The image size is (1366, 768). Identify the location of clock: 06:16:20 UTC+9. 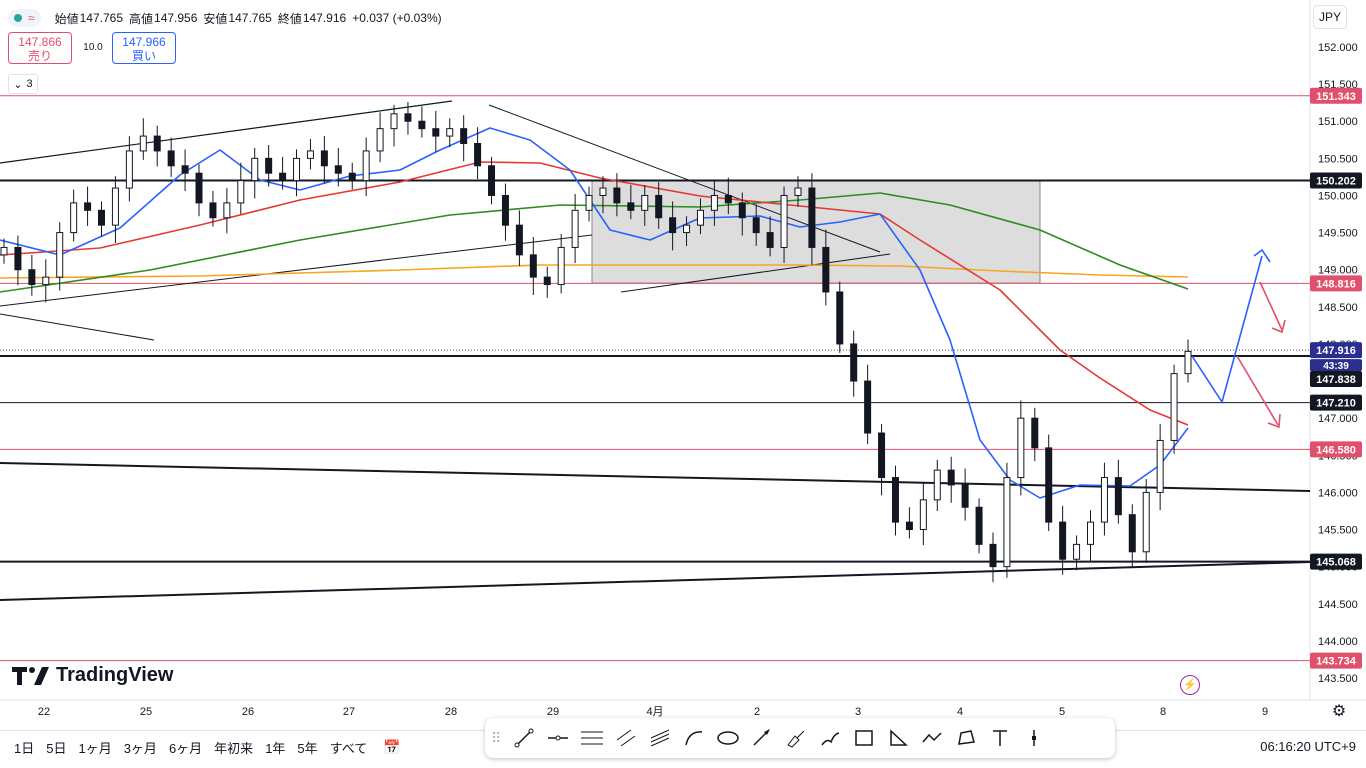
(1308, 746).